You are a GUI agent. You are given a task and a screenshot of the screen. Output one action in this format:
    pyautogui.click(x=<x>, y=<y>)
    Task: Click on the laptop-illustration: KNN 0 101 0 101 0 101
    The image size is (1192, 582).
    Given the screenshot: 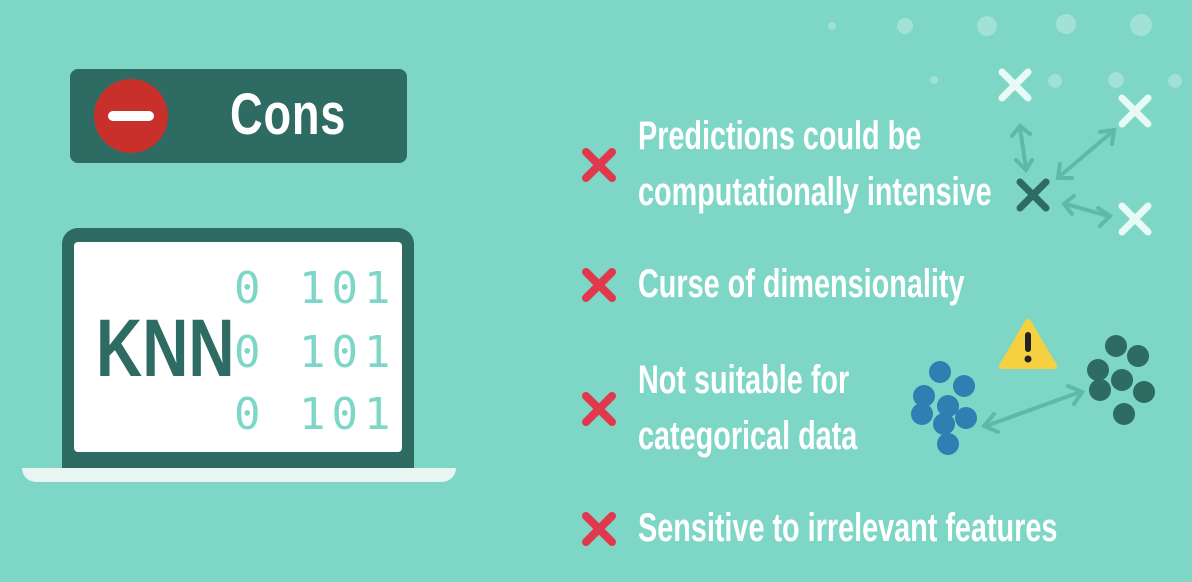 What is the action you would take?
    pyautogui.click(x=238, y=349)
    